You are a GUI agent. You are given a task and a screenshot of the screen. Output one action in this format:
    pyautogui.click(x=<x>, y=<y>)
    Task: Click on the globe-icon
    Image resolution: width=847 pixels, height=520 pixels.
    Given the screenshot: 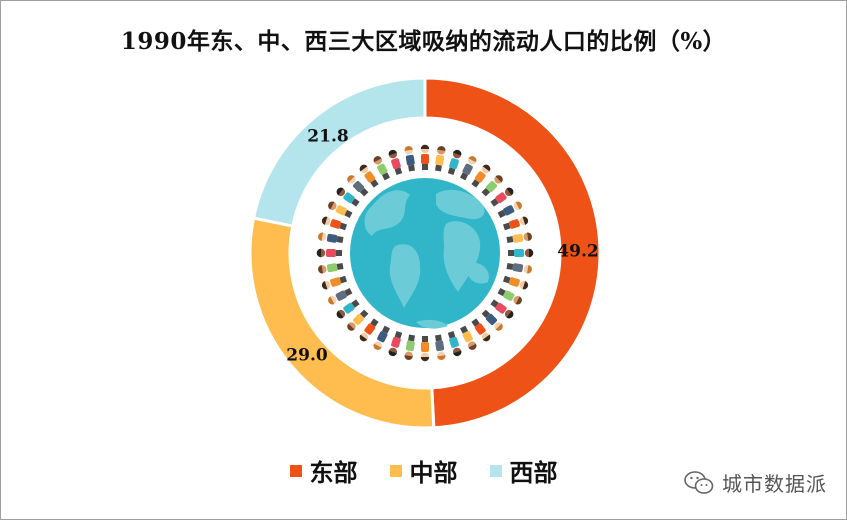 What is the action you would take?
    pyautogui.click(x=425, y=253)
    